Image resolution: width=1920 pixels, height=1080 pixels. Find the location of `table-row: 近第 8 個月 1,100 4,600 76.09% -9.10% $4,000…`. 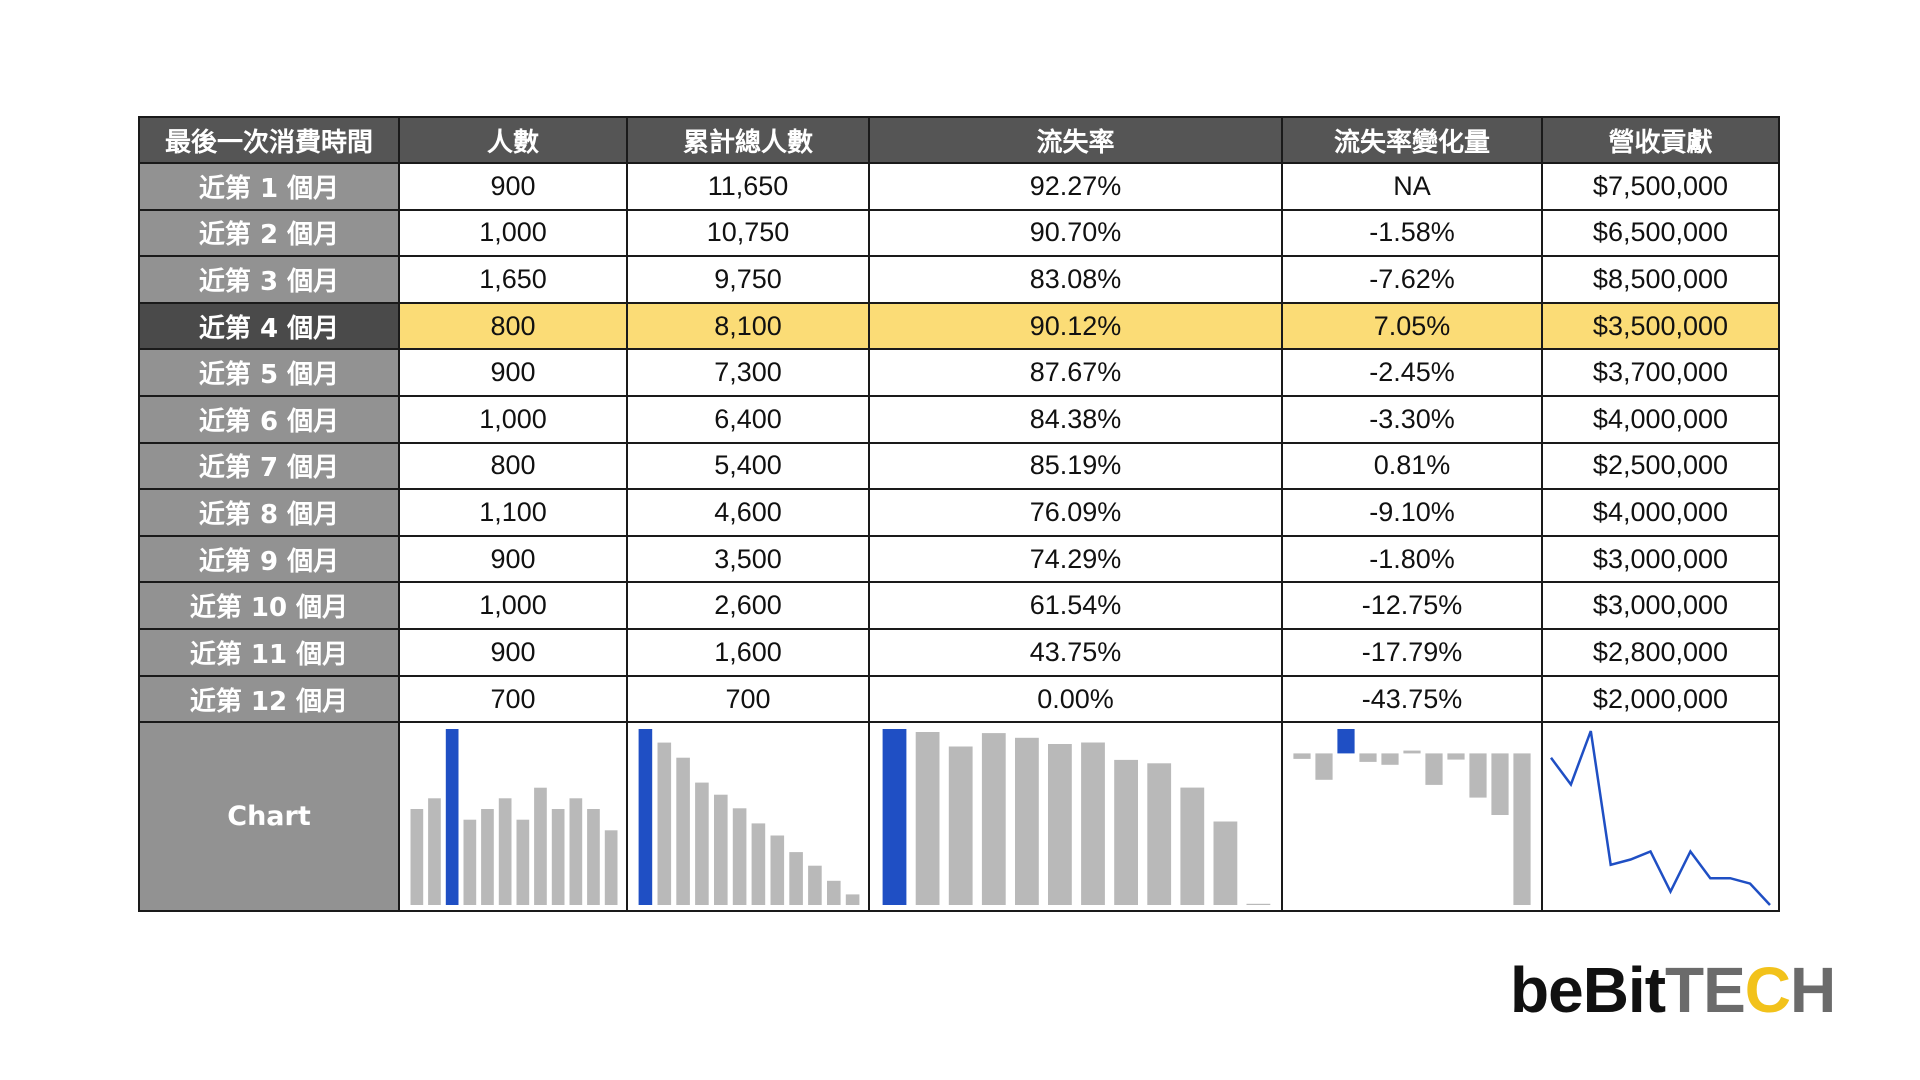

table-row: 近第 8 個月 1,100 4,600 76.09% -9.10% $4,000… is located at coordinates (959, 512).